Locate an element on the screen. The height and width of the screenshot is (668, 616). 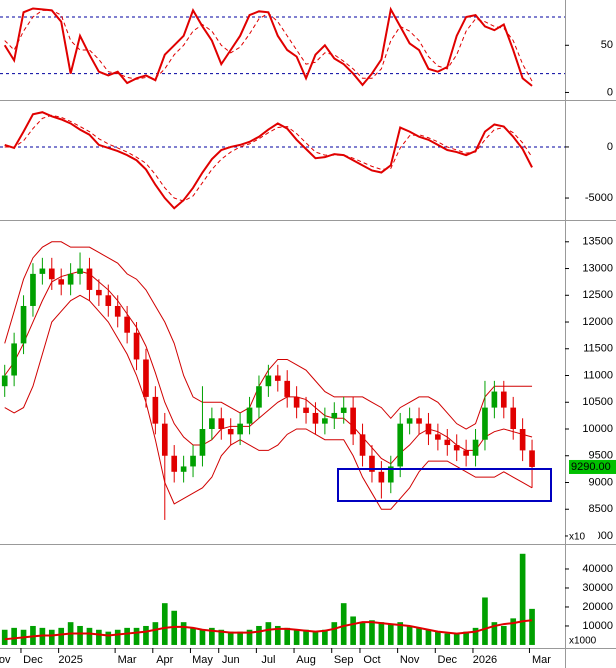
y-tick-label: 13000 is located at coordinates (597, 268).